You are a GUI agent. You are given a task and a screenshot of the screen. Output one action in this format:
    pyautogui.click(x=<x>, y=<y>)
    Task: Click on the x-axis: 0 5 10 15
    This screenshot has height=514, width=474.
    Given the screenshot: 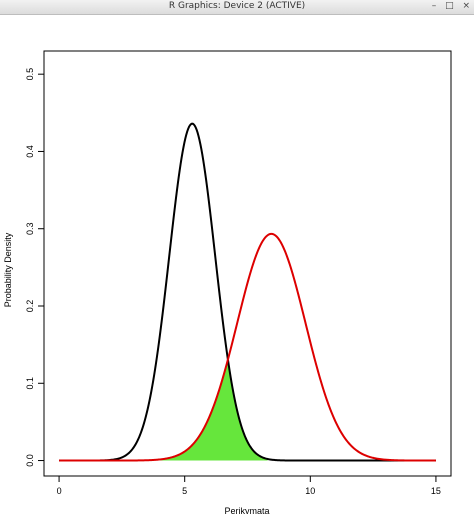 What is the action you would take?
    pyautogui.click(x=249, y=485)
    